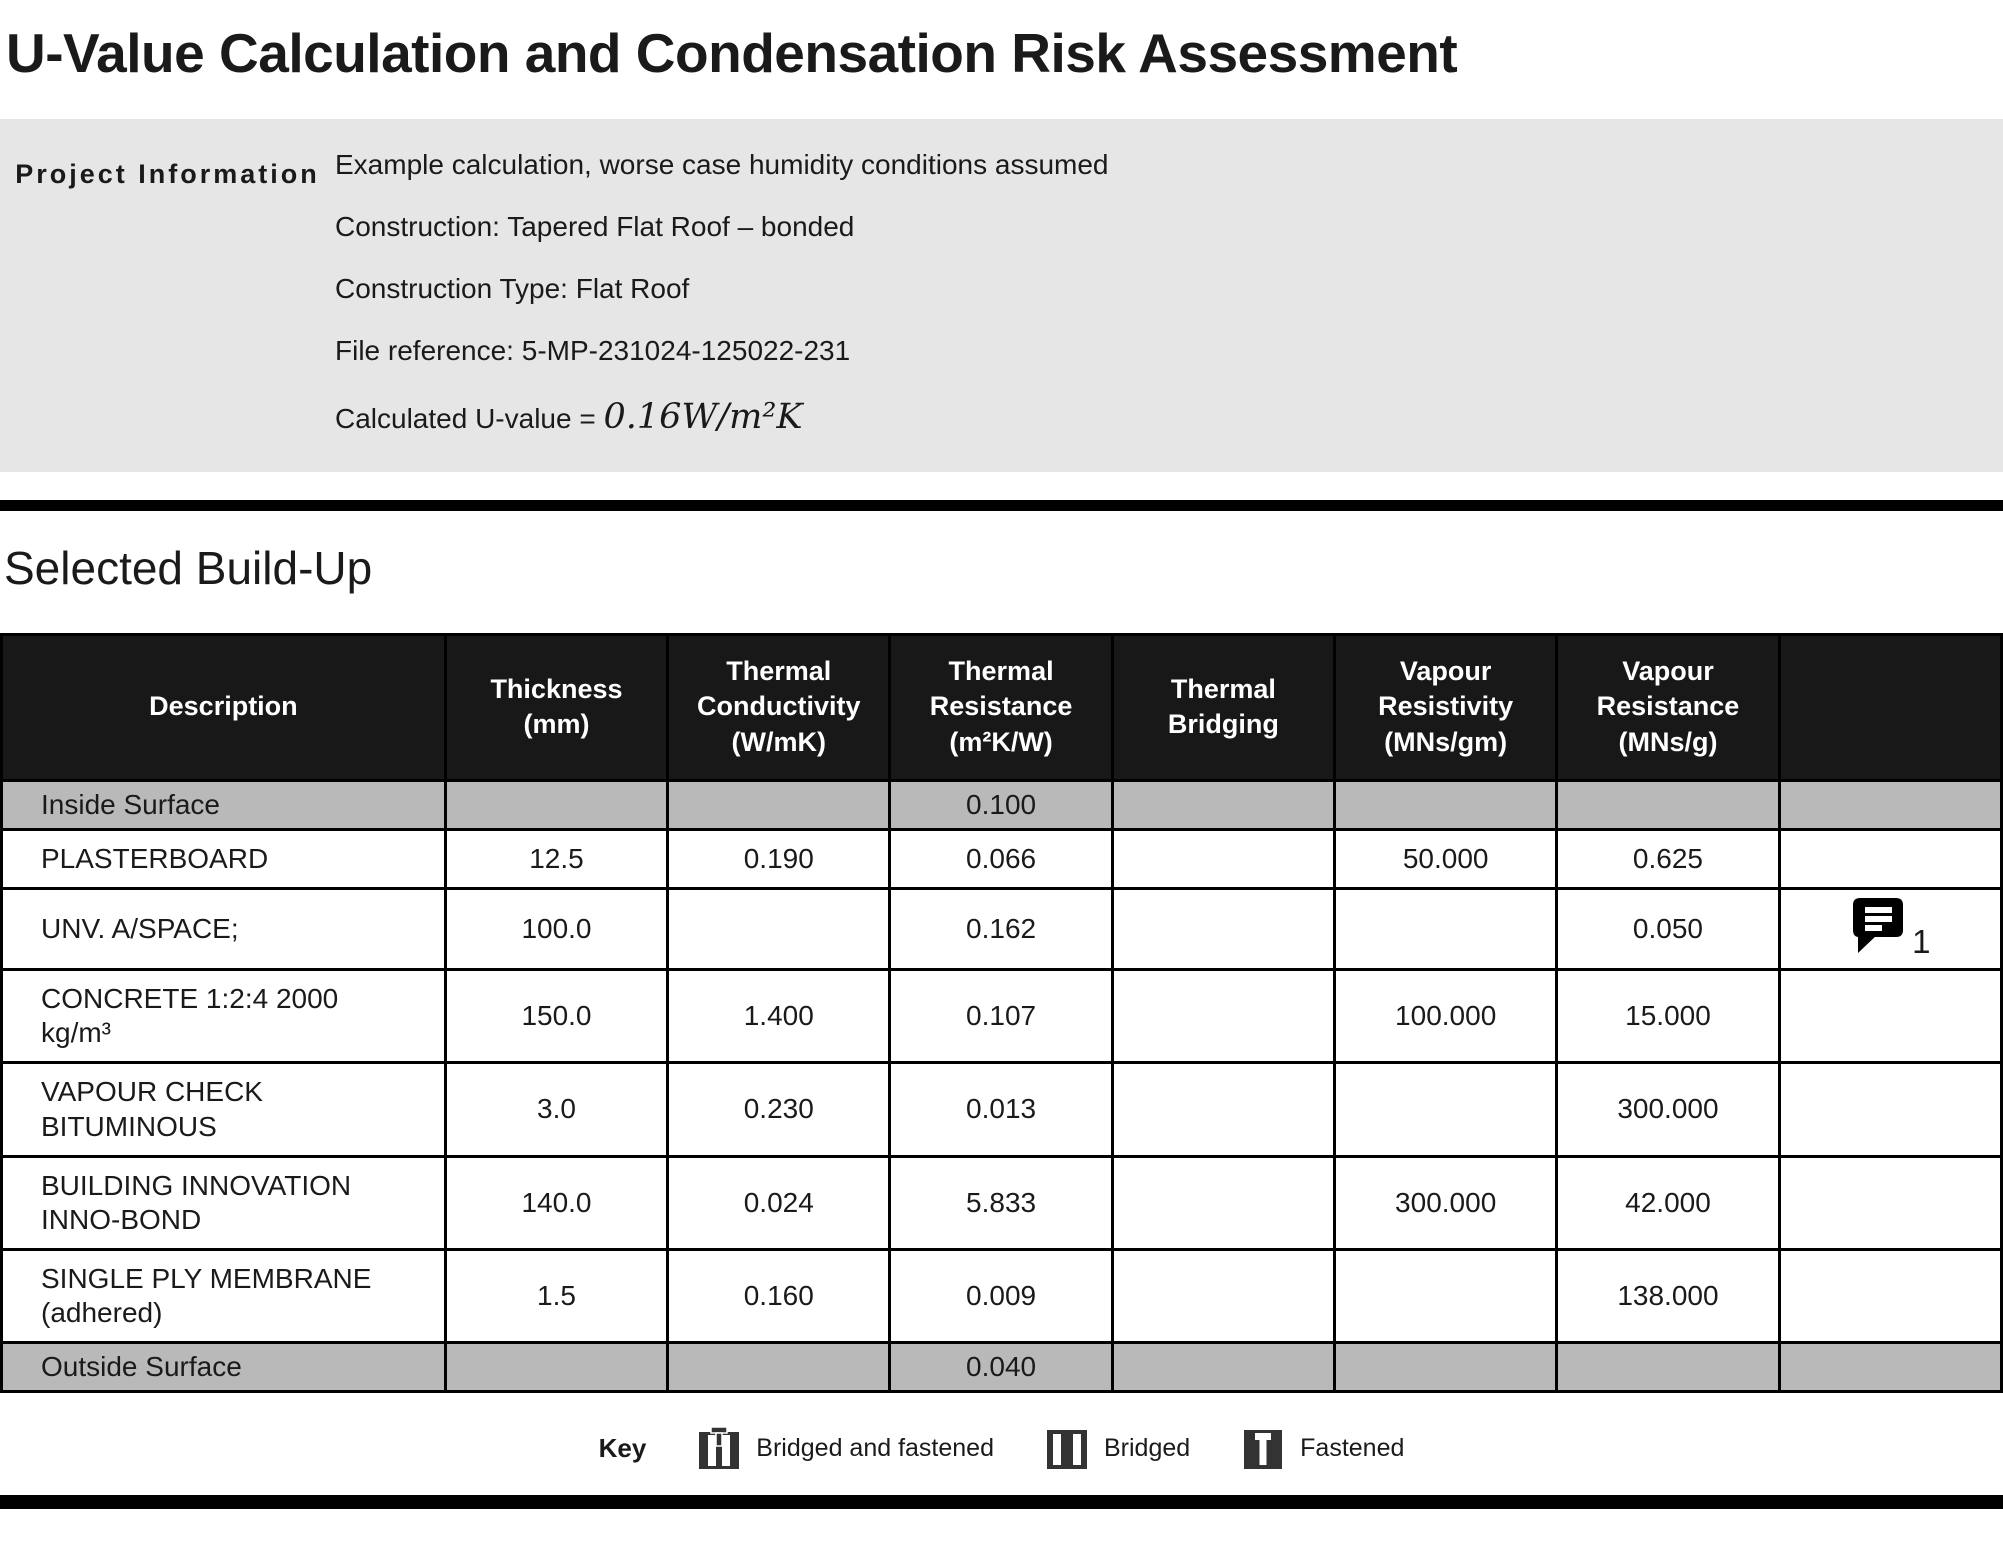 This screenshot has height=1559, width=2003. Describe the element at coordinates (779, 1202) in the screenshot. I see `cell-thermal-conductivity: 0.024` at that location.